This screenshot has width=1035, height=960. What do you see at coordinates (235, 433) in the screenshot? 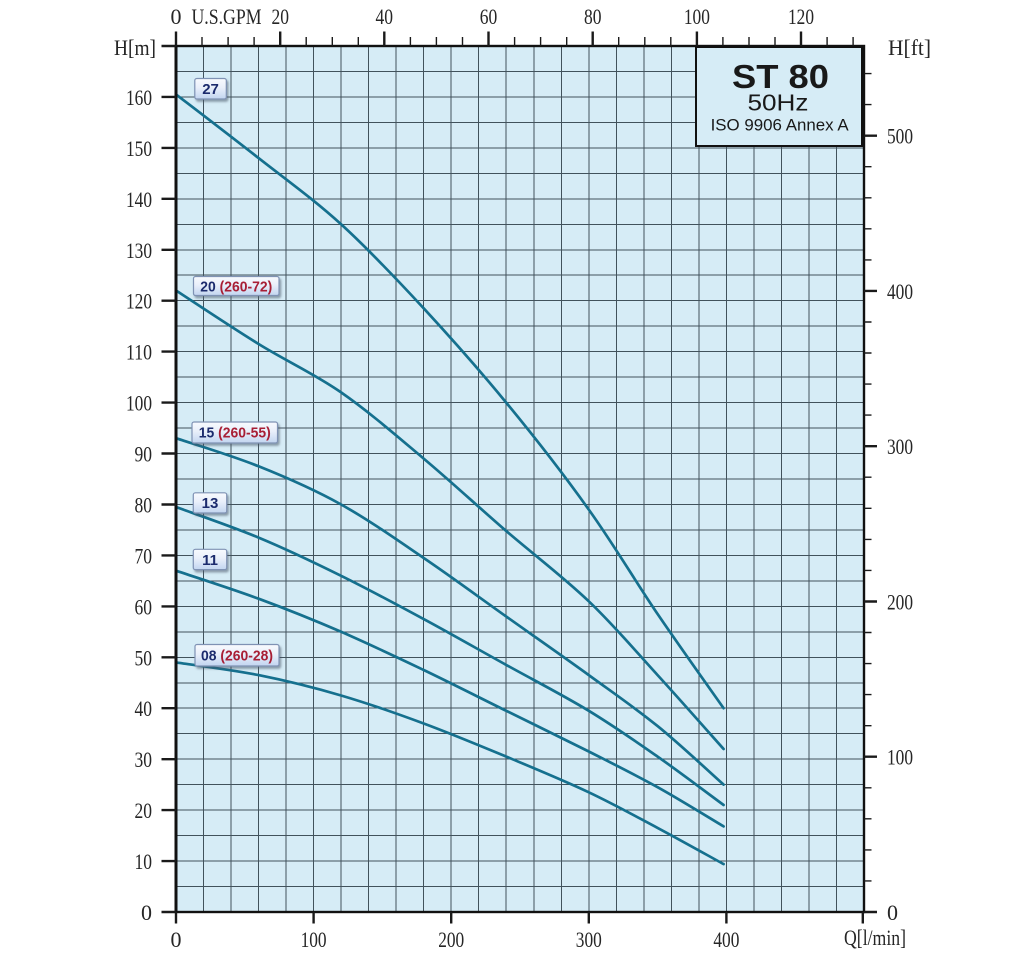
I see `svg-text: 15 (260-55)` at bounding box center [235, 433].